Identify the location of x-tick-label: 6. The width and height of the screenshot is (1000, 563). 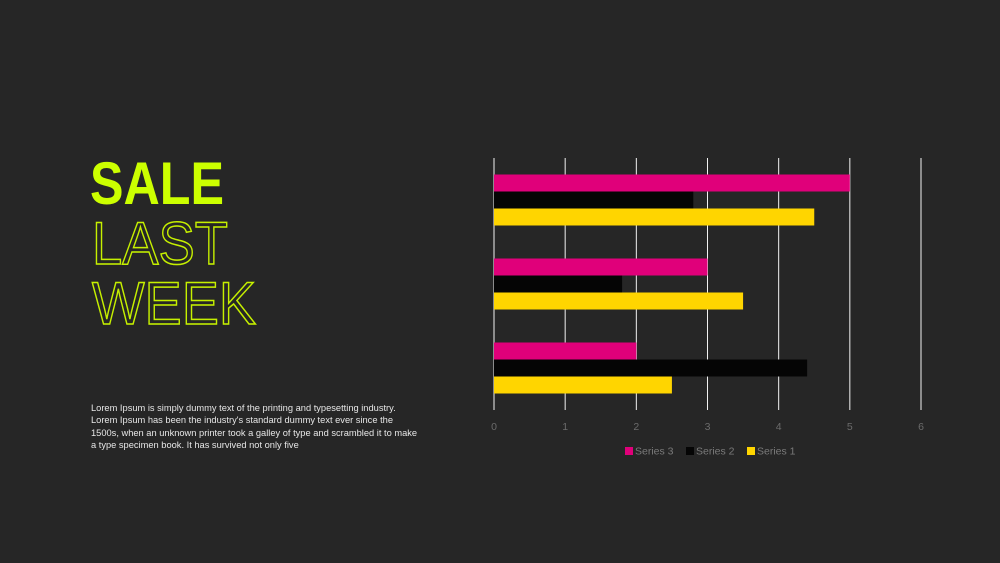
(921, 427).